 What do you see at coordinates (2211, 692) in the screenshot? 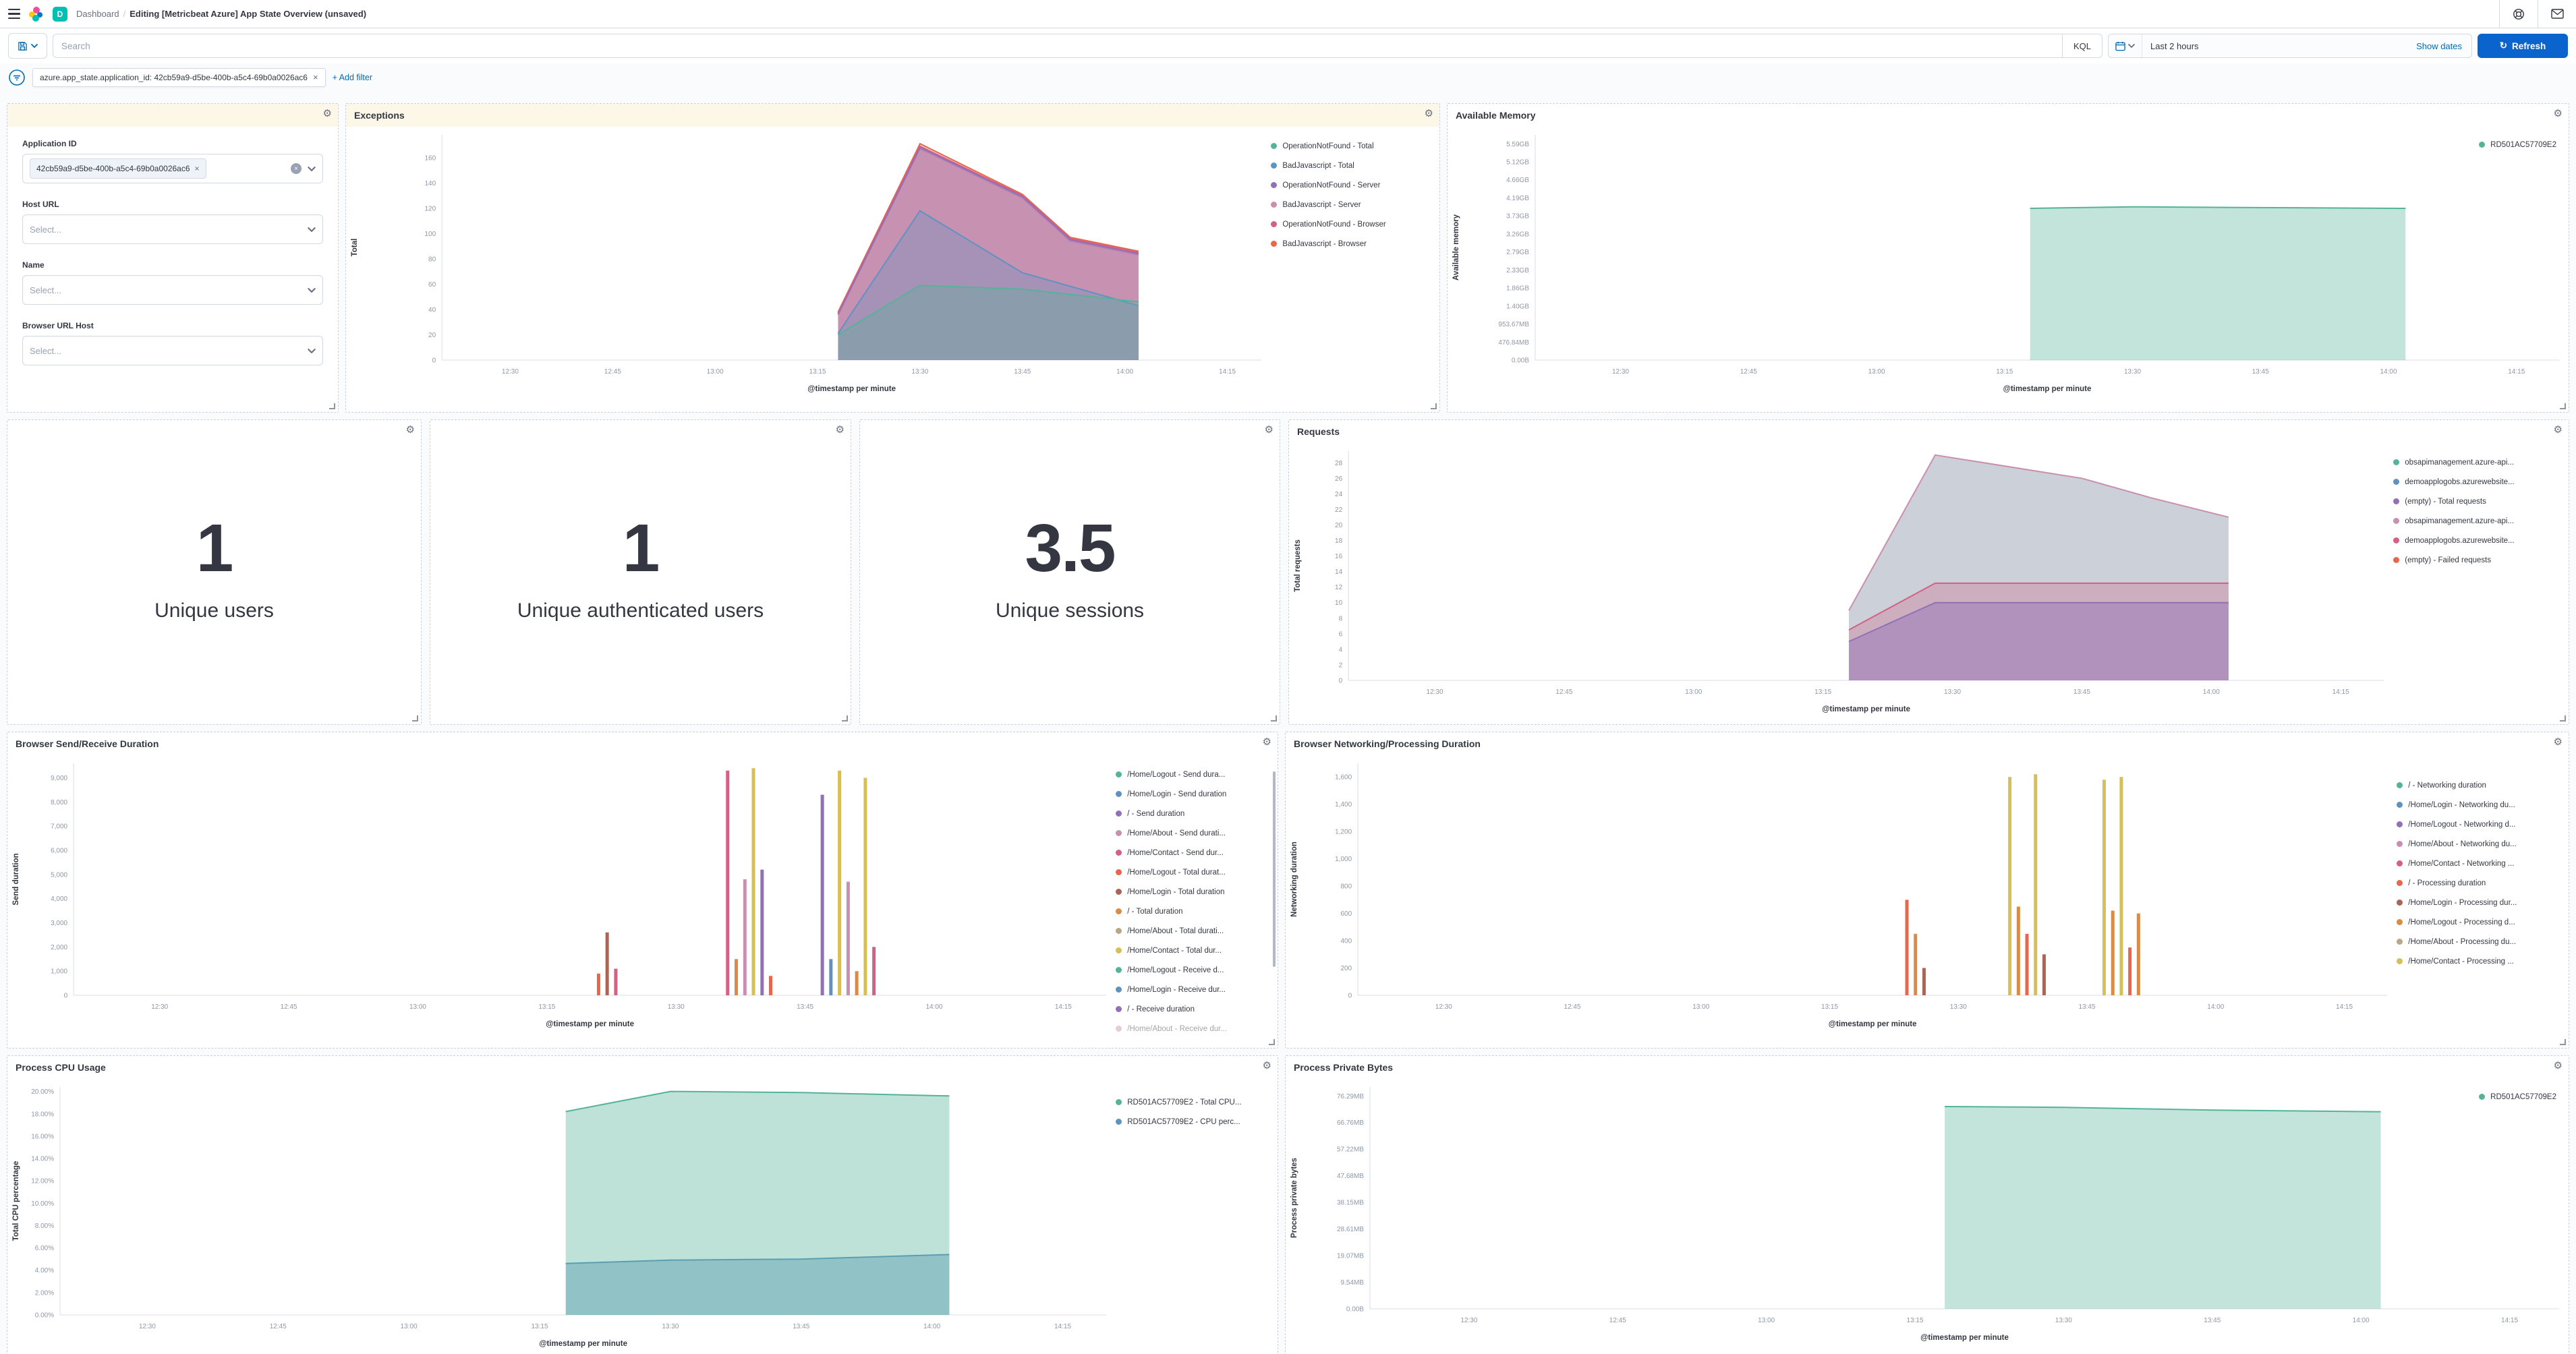
I see `svg-text: 14:00` at bounding box center [2211, 692].